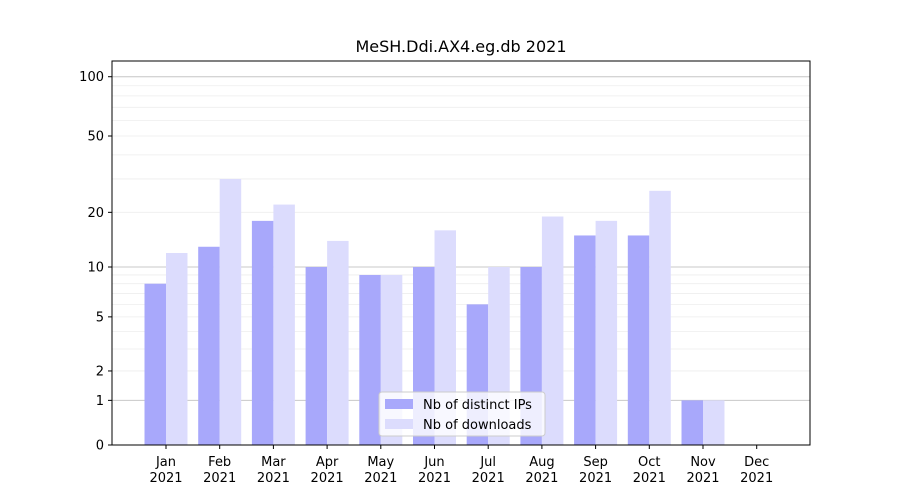 This screenshot has height=500, width=900. I want to click on x-tick-label: Nov 2021, so click(702, 470).